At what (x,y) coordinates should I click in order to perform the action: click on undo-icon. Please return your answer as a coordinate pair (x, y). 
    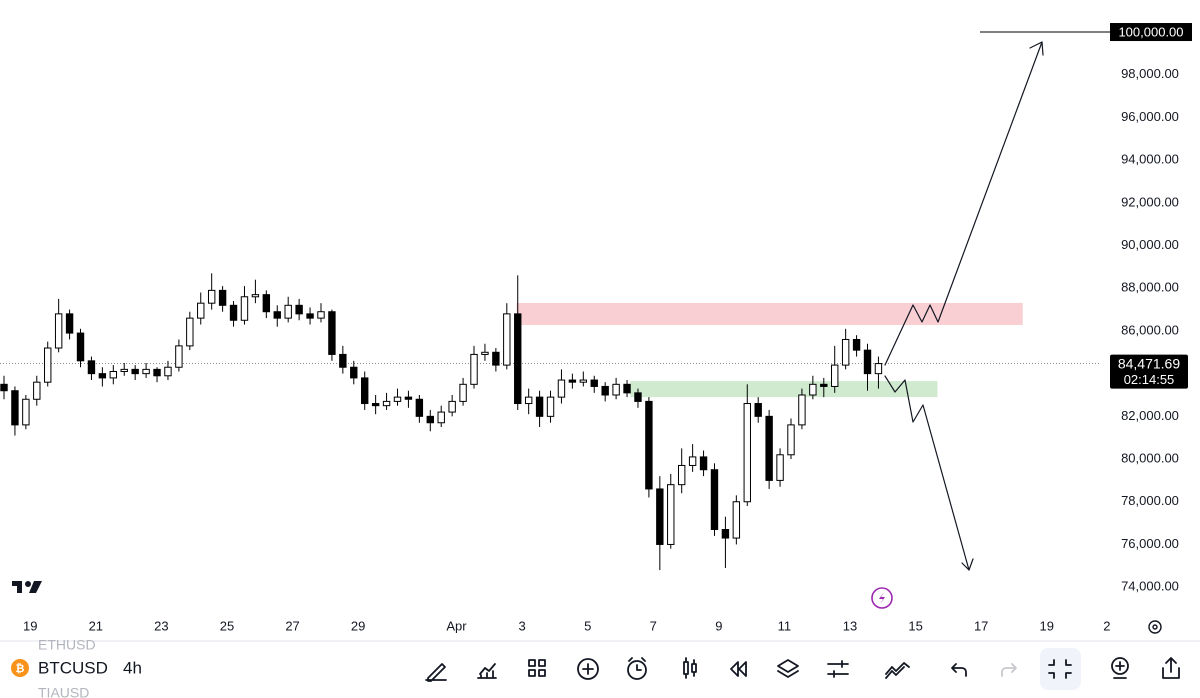
    Looking at the image, I should click on (959, 670).